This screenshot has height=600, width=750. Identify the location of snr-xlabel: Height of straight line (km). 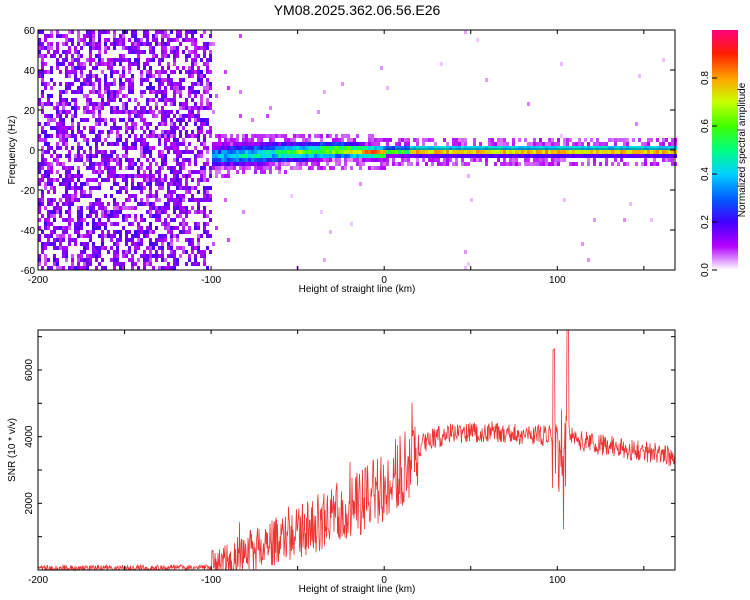
(357, 589).